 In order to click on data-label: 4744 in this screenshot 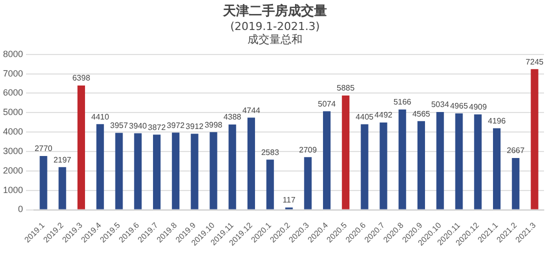, I will do `click(251, 110)`.